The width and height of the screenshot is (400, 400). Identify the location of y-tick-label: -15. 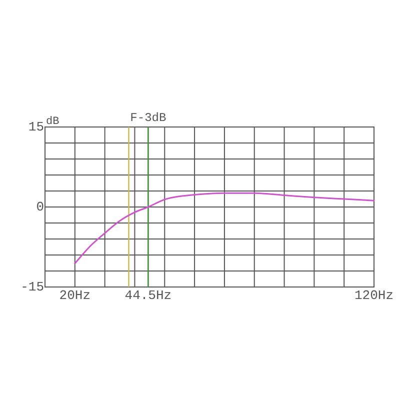
(32, 286).